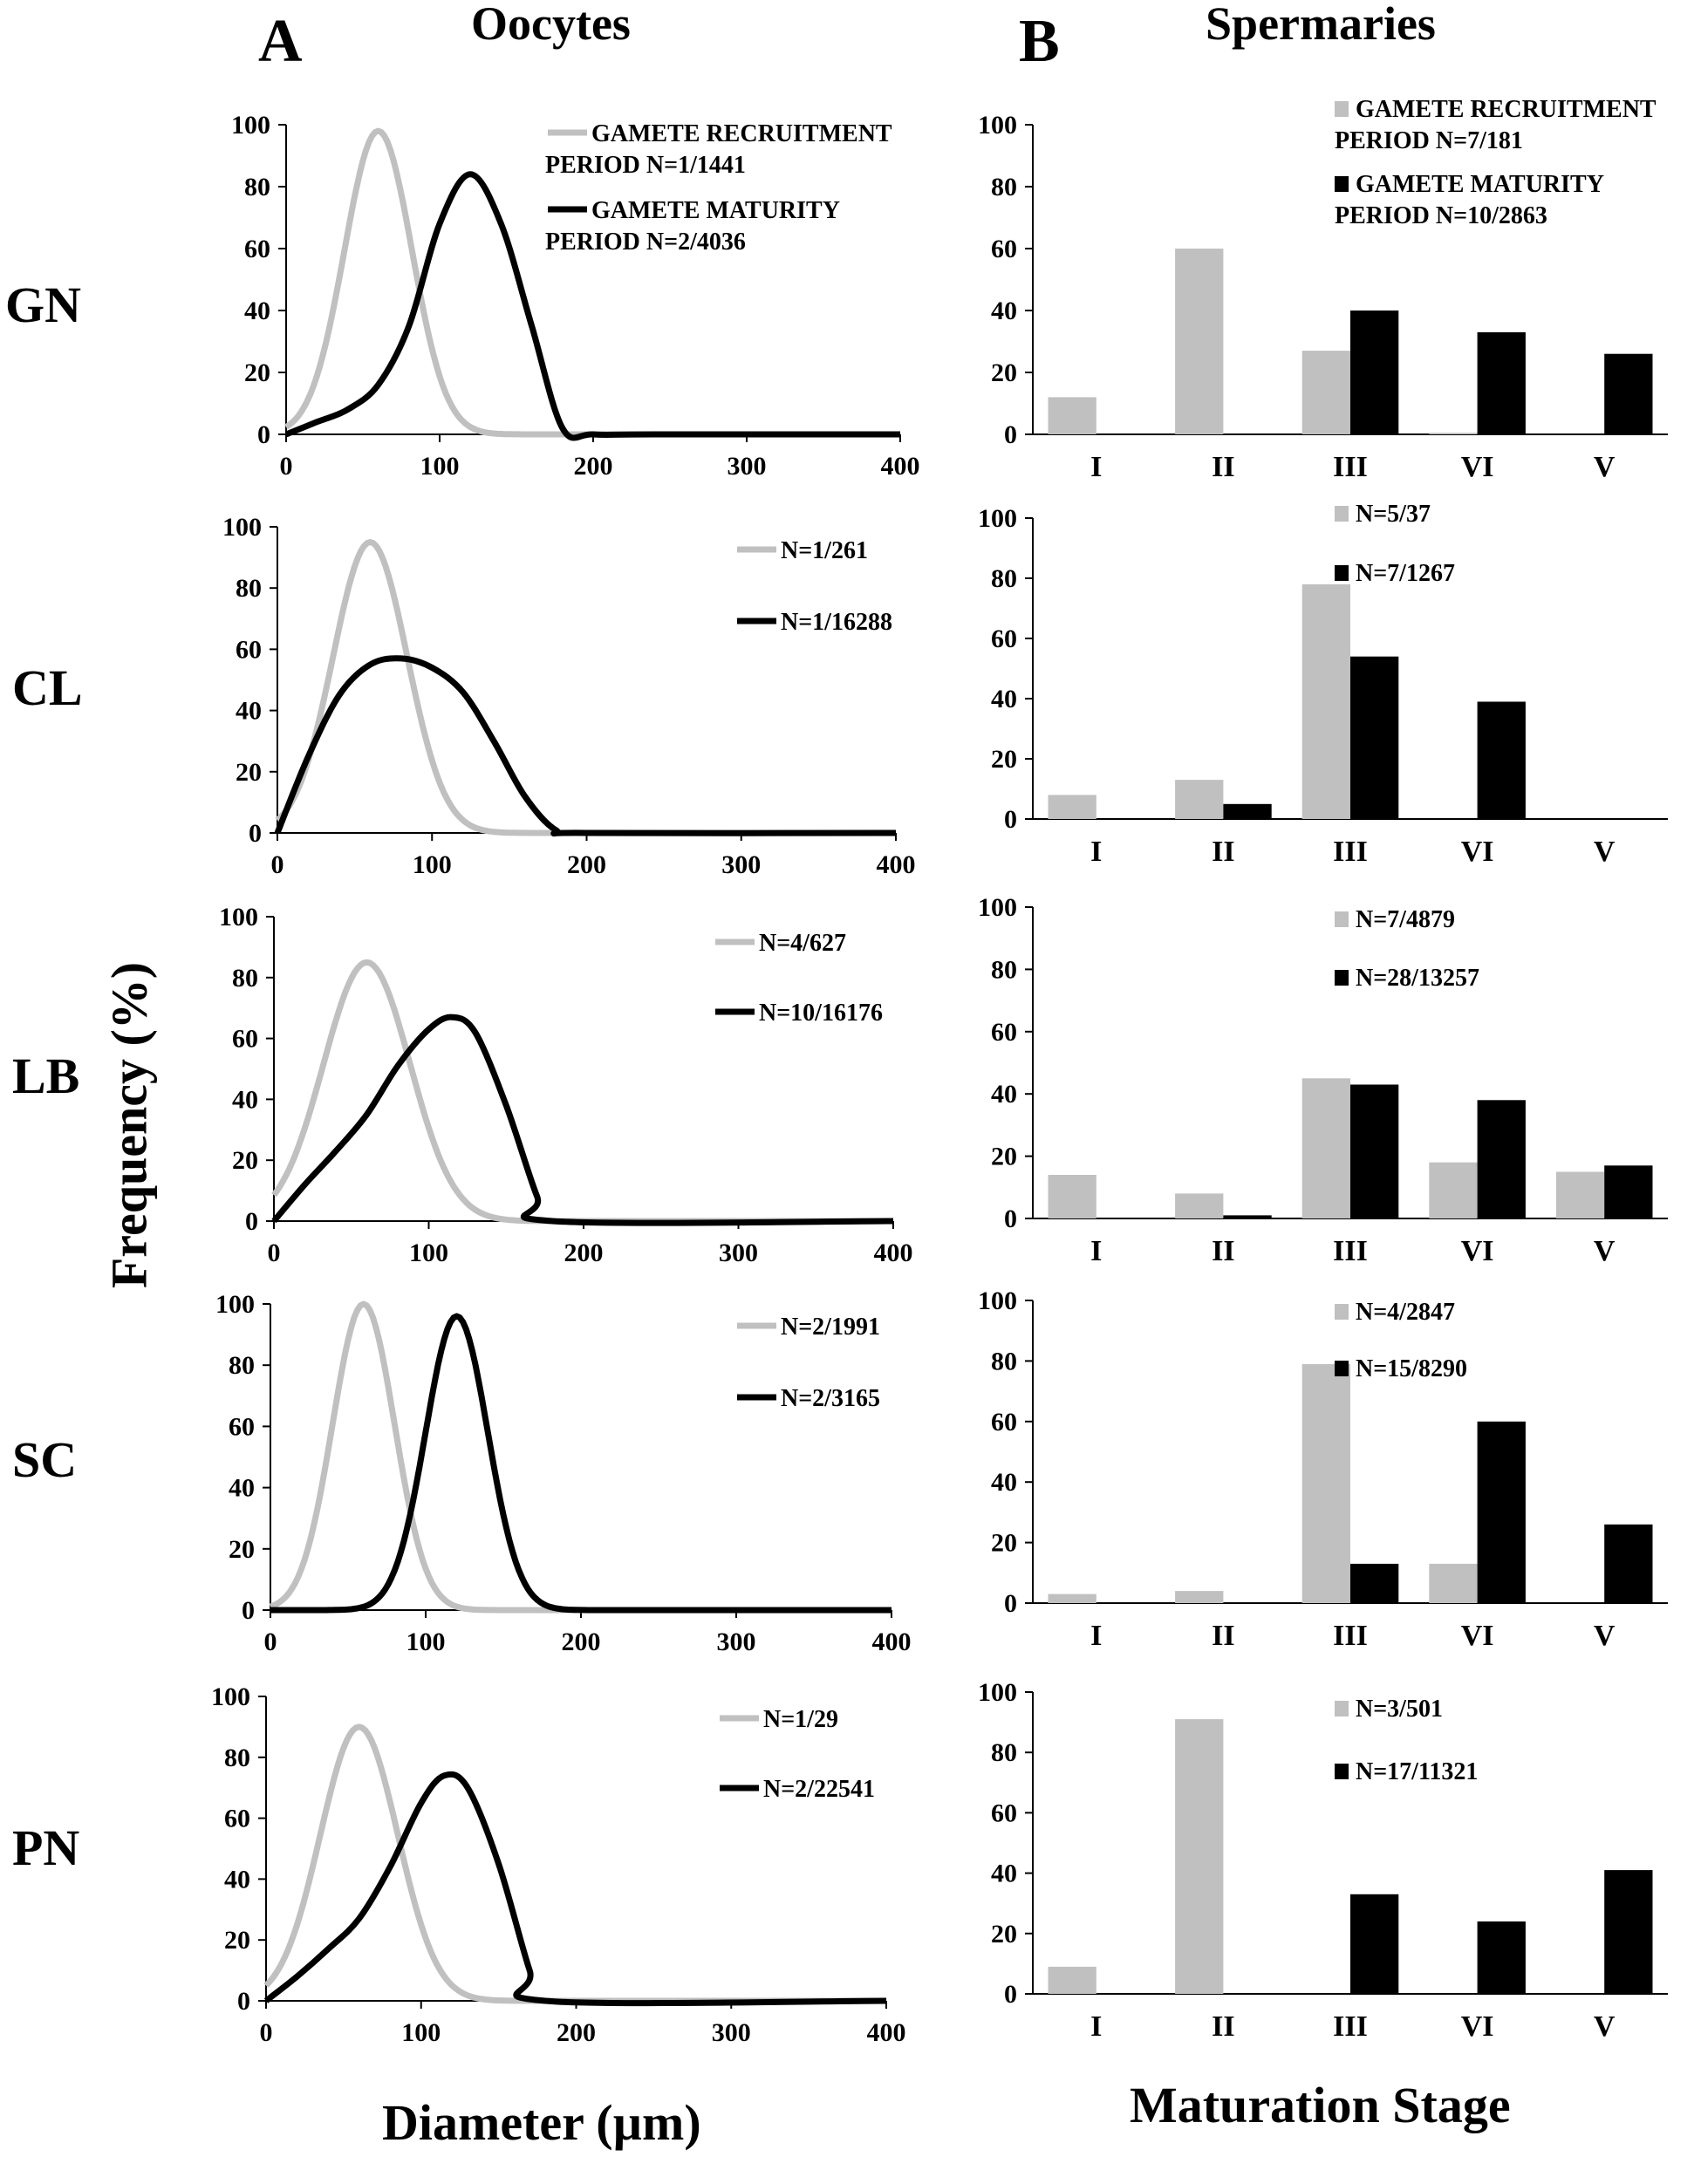  Describe the element at coordinates (47, 687) in the screenshot. I see `site-label-cl: CL` at that location.